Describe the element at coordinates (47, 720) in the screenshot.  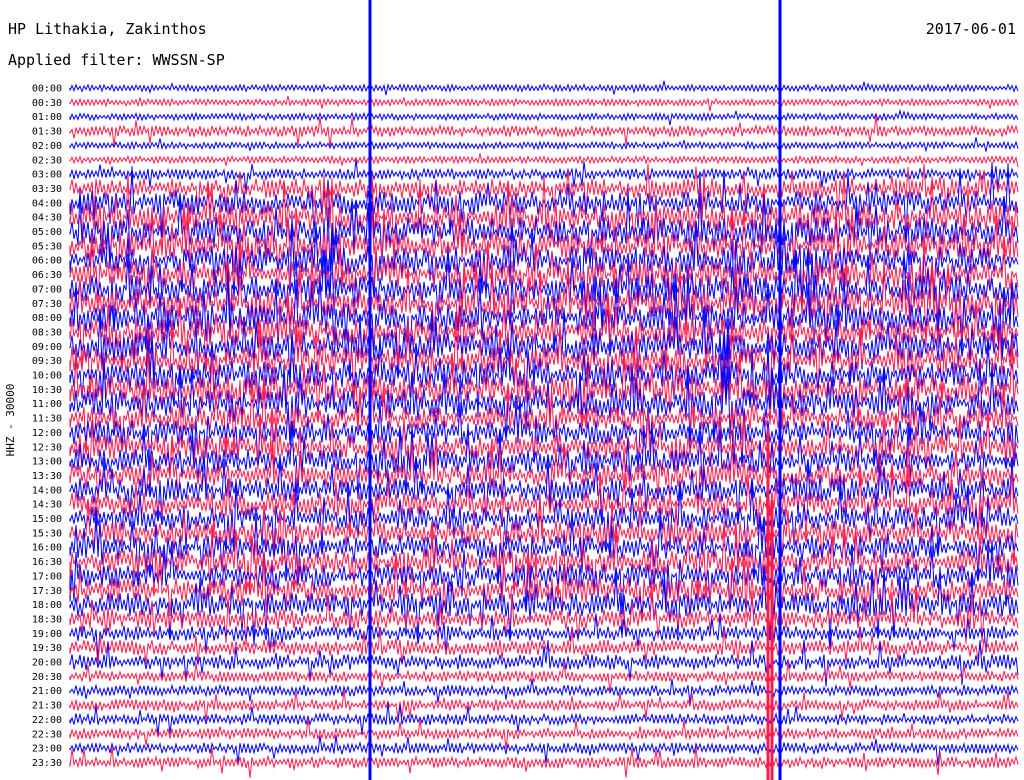
I see `row-label: 22:00` at that location.